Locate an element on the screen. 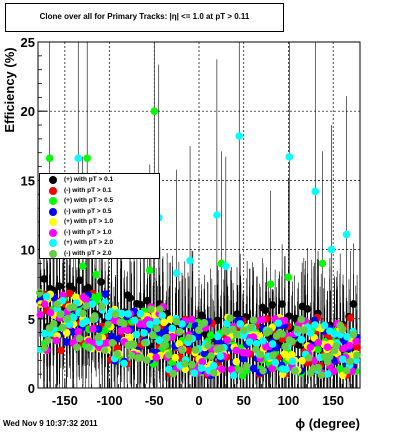  x-tick-label: -150 is located at coordinates (65, 400).